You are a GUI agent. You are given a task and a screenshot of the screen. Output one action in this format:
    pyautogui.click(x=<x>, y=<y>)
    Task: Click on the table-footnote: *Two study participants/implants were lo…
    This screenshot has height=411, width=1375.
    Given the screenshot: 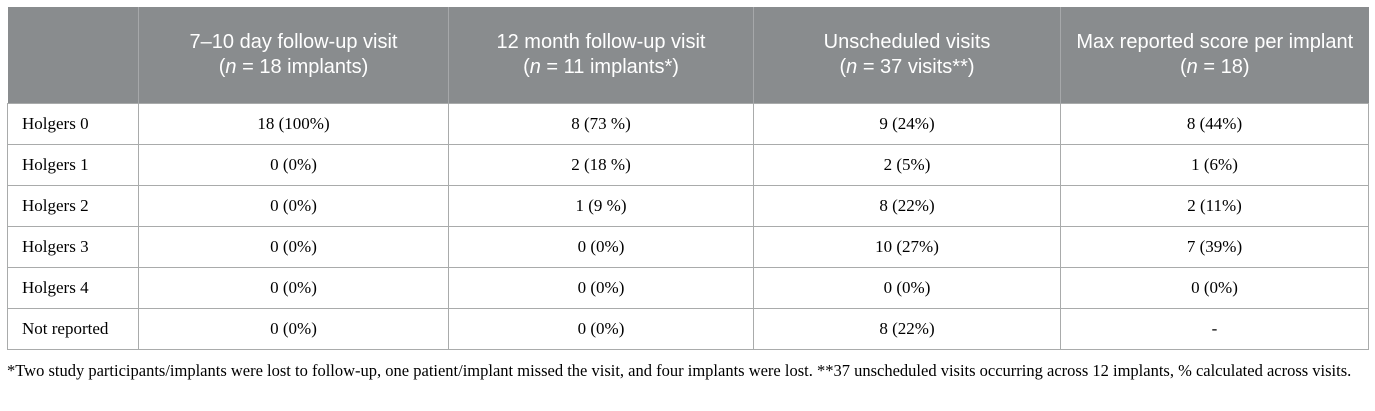 What is the action you would take?
    pyautogui.click(x=679, y=370)
    